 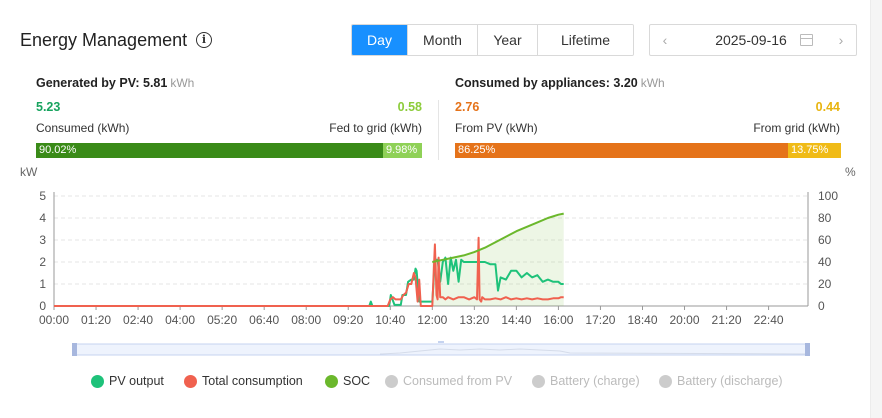 What do you see at coordinates (264, 320) in the screenshot?
I see `x-tick-label: 06:40` at bounding box center [264, 320].